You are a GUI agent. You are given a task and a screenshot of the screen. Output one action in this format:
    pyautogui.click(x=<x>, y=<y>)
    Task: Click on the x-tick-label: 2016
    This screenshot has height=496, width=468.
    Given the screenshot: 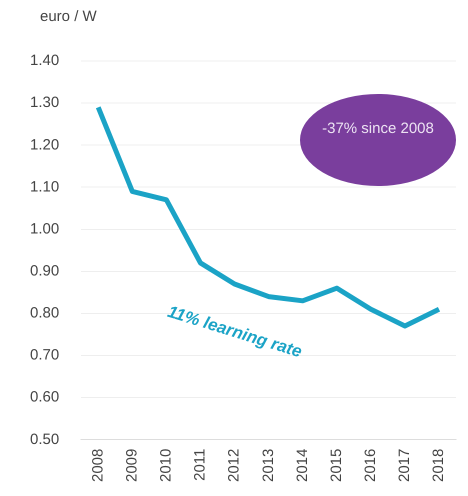 What is the action you would take?
    pyautogui.click(x=370, y=465)
    